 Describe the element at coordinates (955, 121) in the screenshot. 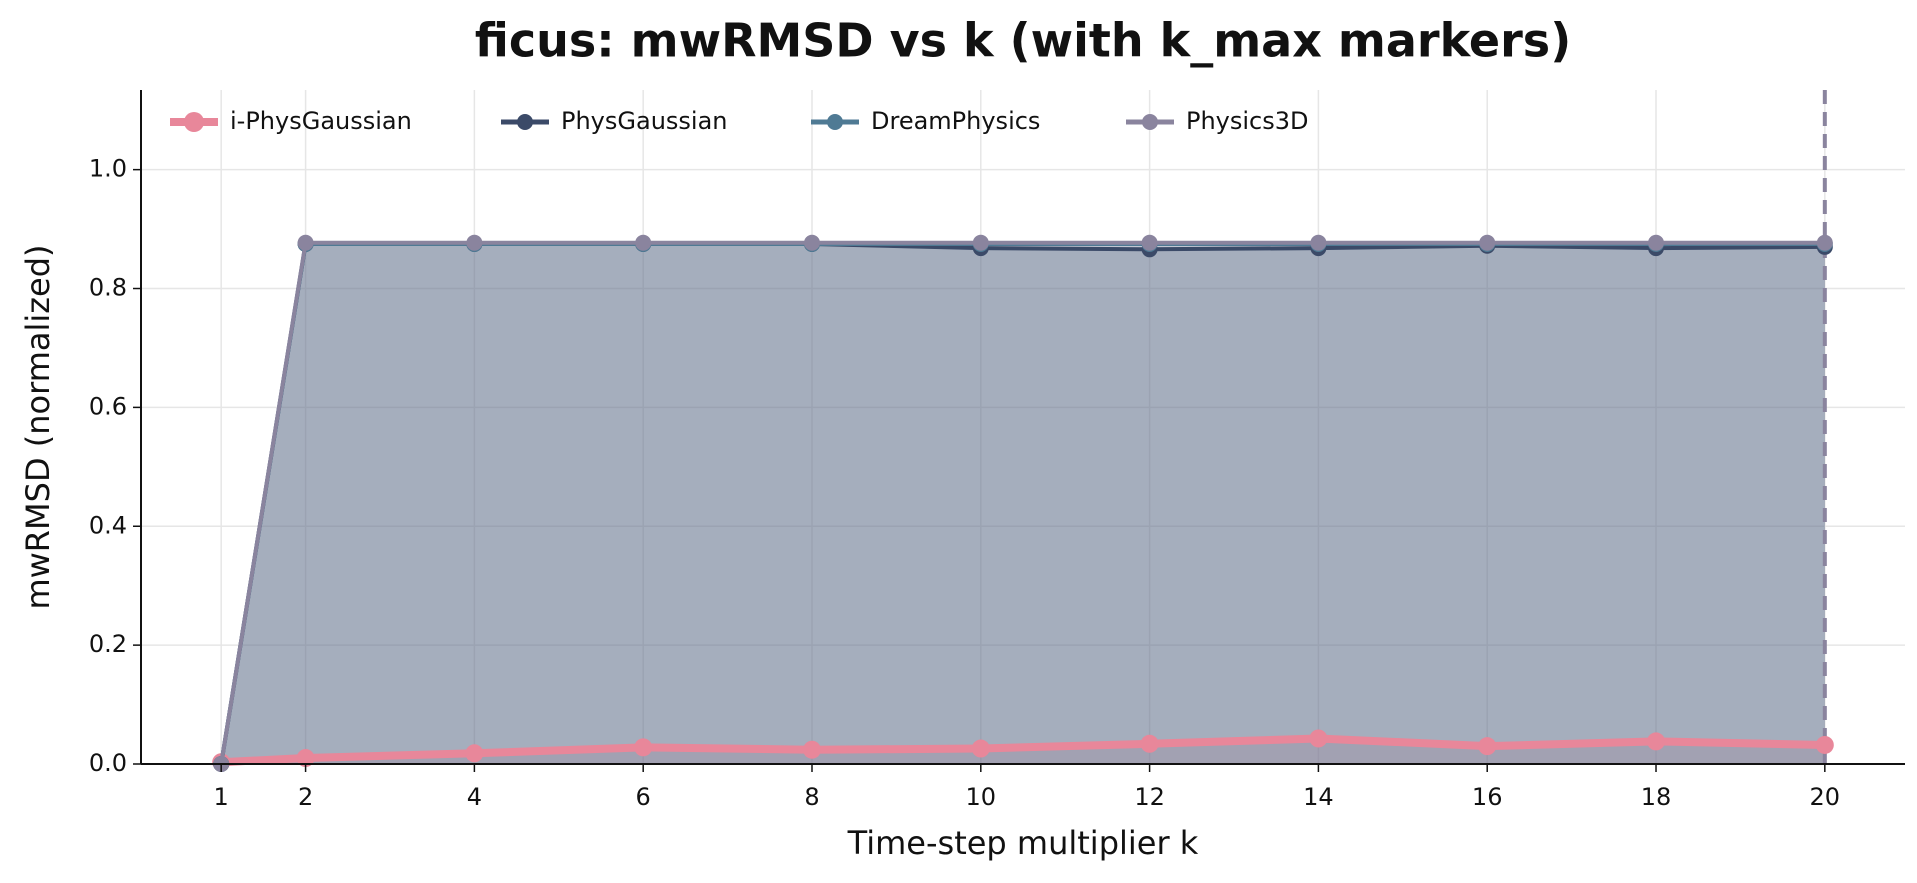

I see `legend-label: DreamPhysics` at that location.